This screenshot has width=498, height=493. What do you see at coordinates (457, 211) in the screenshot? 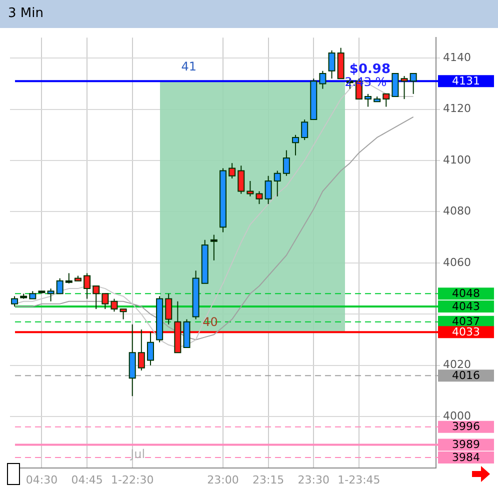
I see `y-tick-label: 4080` at bounding box center [457, 211].